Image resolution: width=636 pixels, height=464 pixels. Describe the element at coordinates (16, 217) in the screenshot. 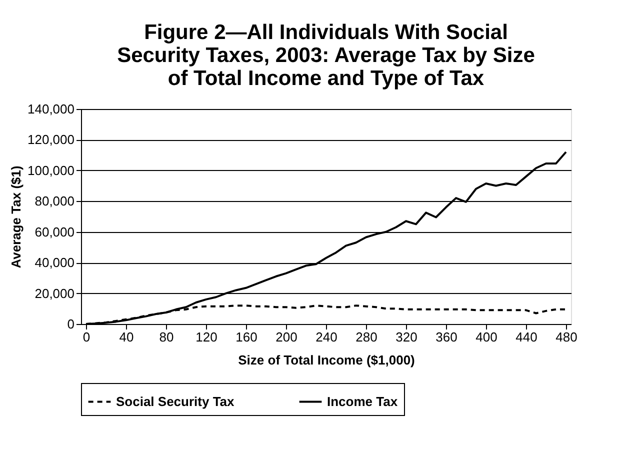

I see `y-axis-title: Average Tax ($1)` at that location.